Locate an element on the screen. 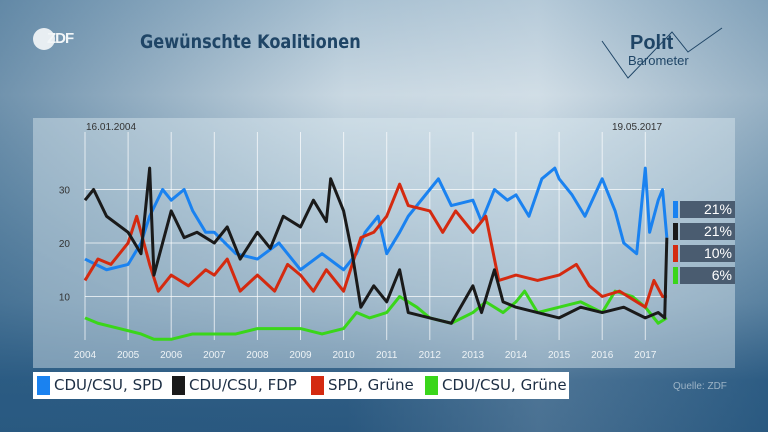 The image size is (768, 432). x-tick-label: 2015 is located at coordinates (559, 355).